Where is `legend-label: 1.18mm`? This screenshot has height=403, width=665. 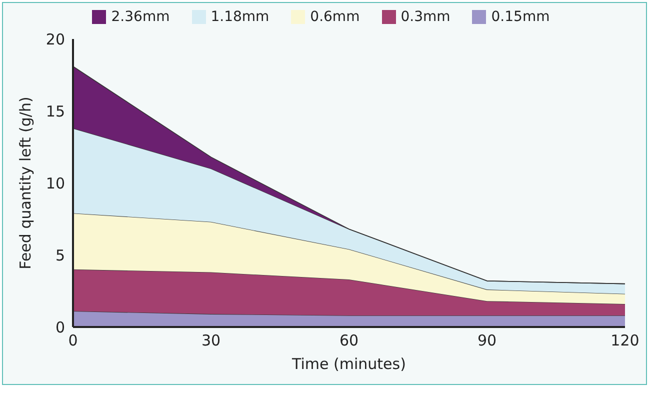
legend-label: 1.18mm is located at coordinates (240, 17).